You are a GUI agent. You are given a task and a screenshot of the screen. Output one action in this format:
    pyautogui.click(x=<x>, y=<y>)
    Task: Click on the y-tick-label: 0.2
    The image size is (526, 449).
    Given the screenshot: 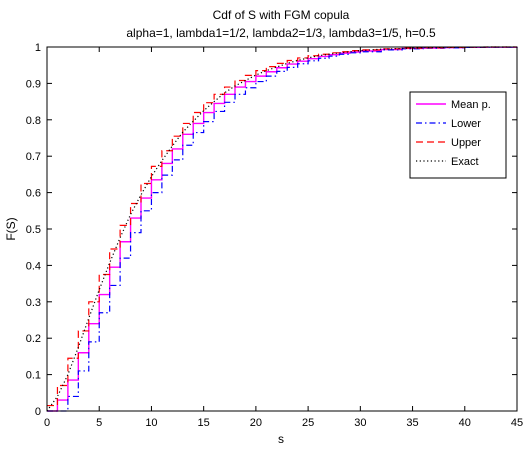 What is the action you would take?
    pyautogui.click(x=33, y=339)
    